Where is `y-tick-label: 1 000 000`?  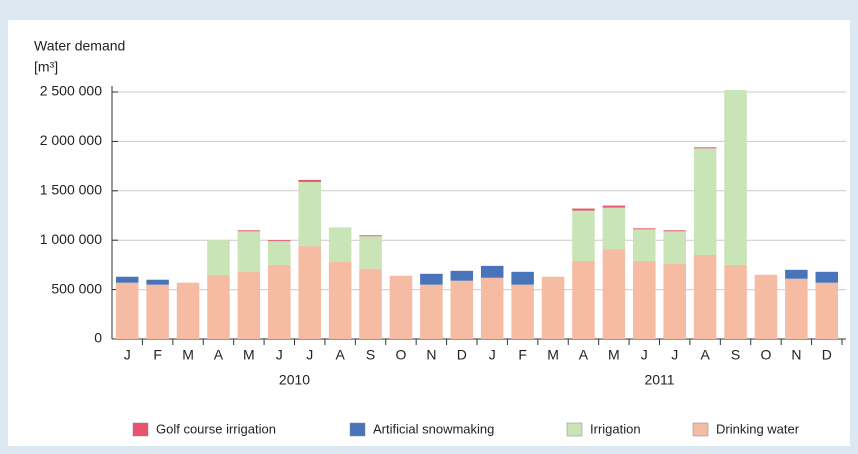
y-tick-label: 1 000 000 is located at coordinates (71, 239).